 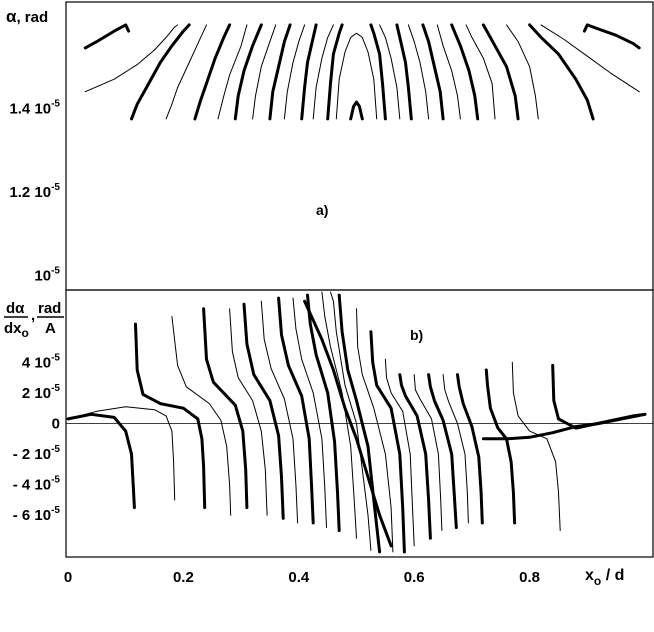 I want to click on panel-a-ylabel: α, rad, so click(x=27, y=16).